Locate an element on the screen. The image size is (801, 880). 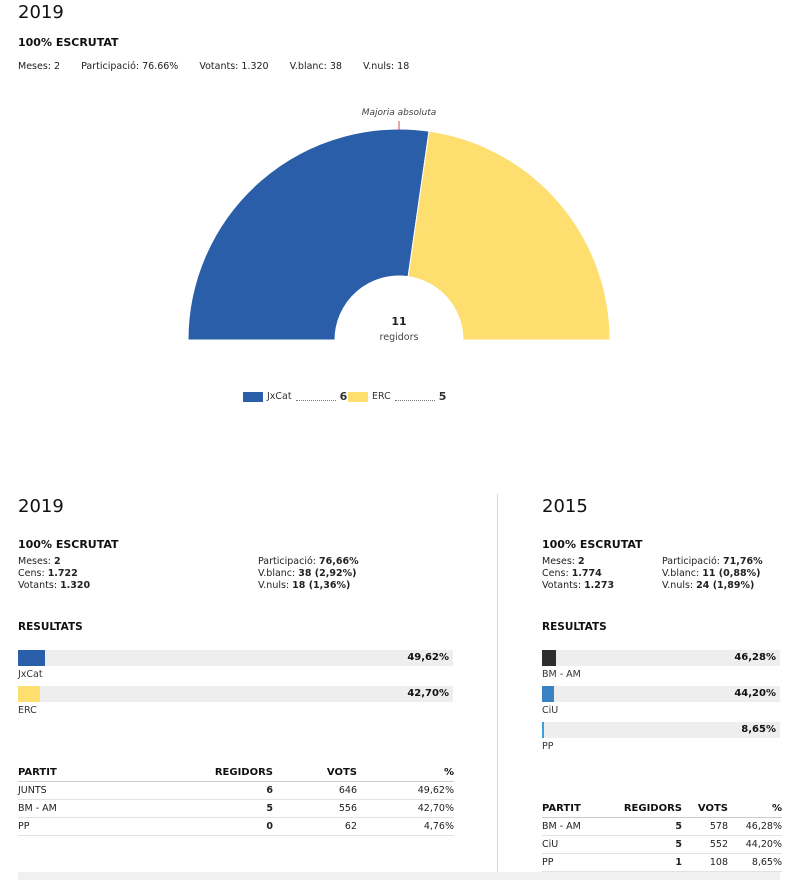
left-participacio: 76,66% is located at coordinates (339, 561).